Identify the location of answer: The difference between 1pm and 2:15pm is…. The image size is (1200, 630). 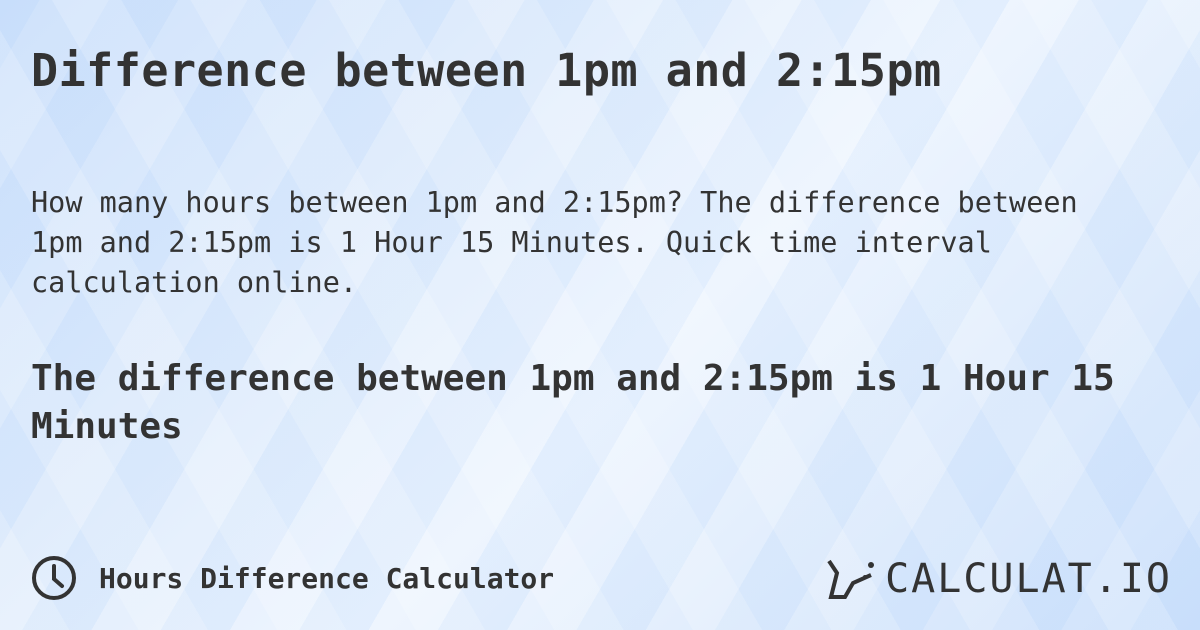
(573, 402).